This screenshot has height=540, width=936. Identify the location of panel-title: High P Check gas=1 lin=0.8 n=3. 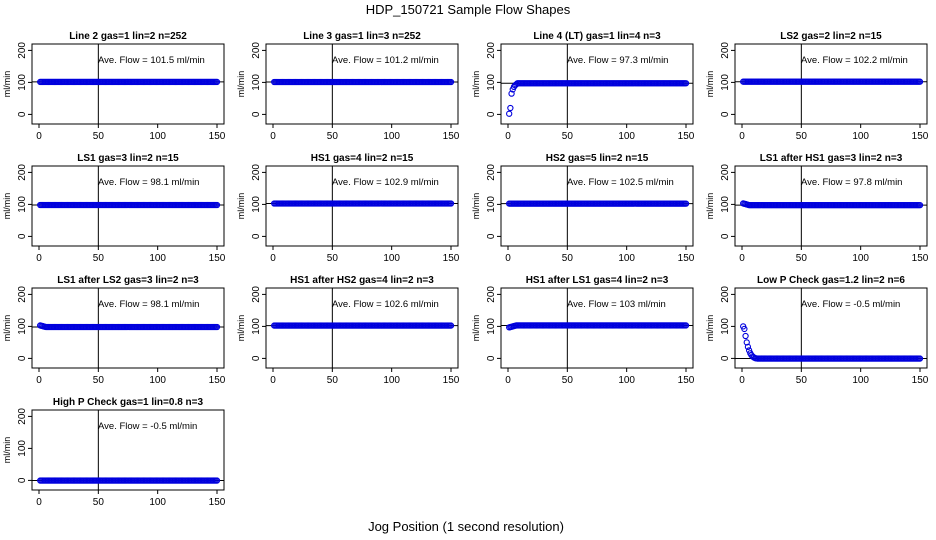
(128, 402).